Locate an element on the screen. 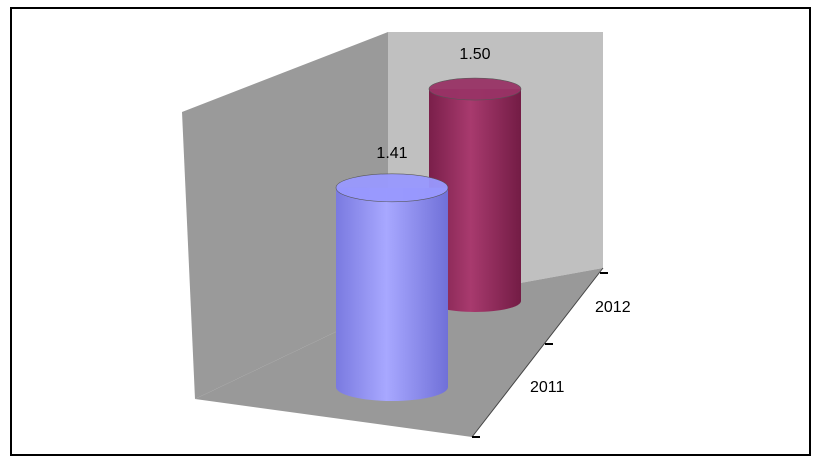 The width and height of the screenshot is (820, 464). depth-axis-line is located at coordinates (537, 352).